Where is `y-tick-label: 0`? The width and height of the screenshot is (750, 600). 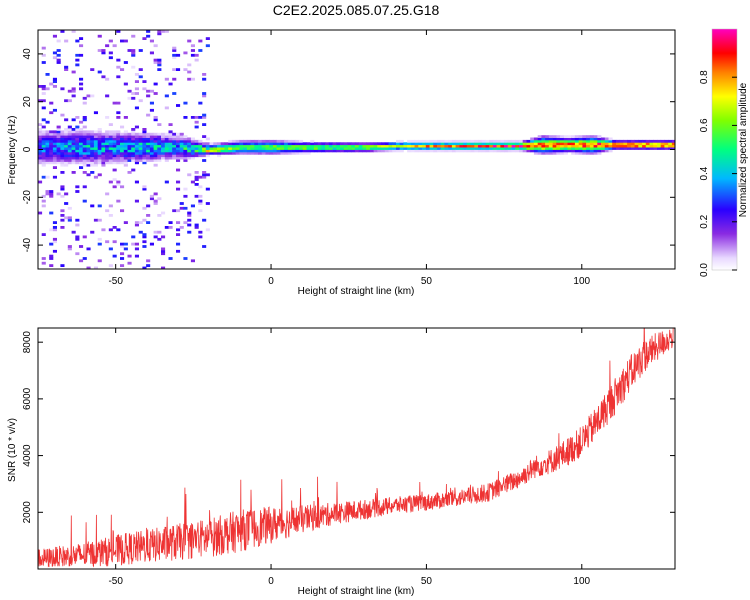
y-tick-label: 0 is located at coordinates (27, 149).